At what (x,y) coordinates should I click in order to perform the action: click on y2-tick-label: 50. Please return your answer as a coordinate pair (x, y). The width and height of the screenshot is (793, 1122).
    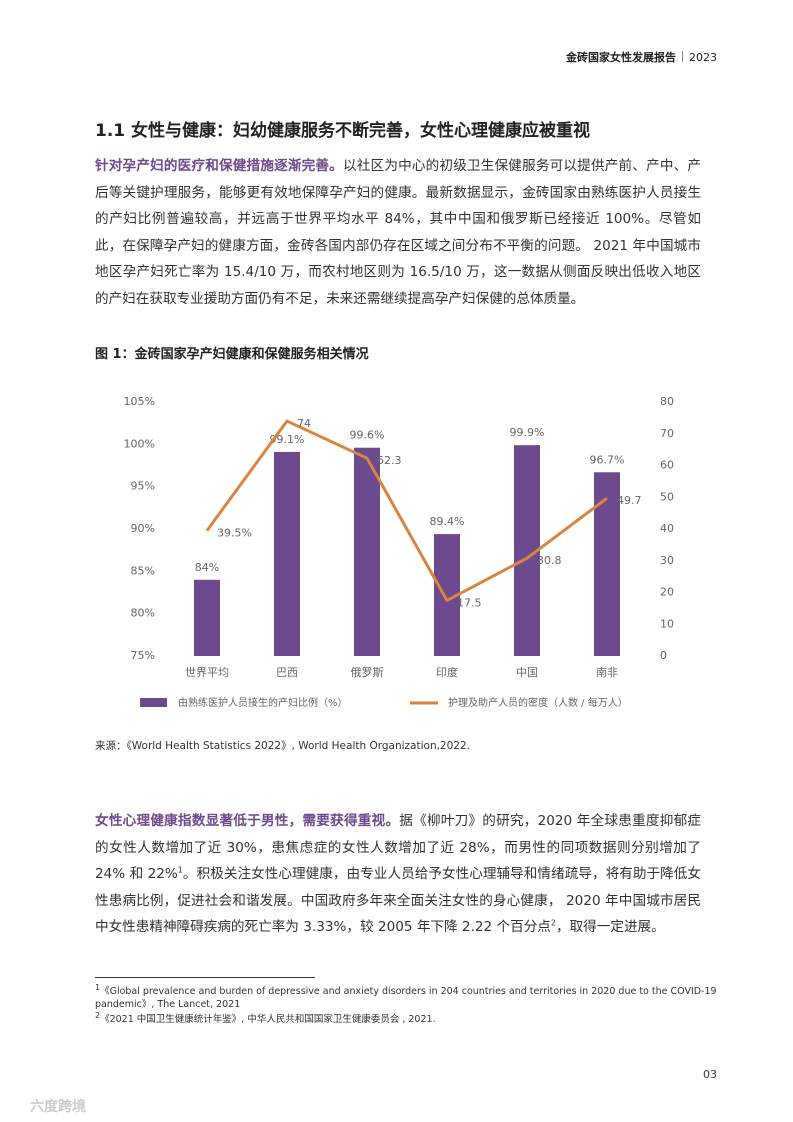
    Looking at the image, I should click on (667, 496).